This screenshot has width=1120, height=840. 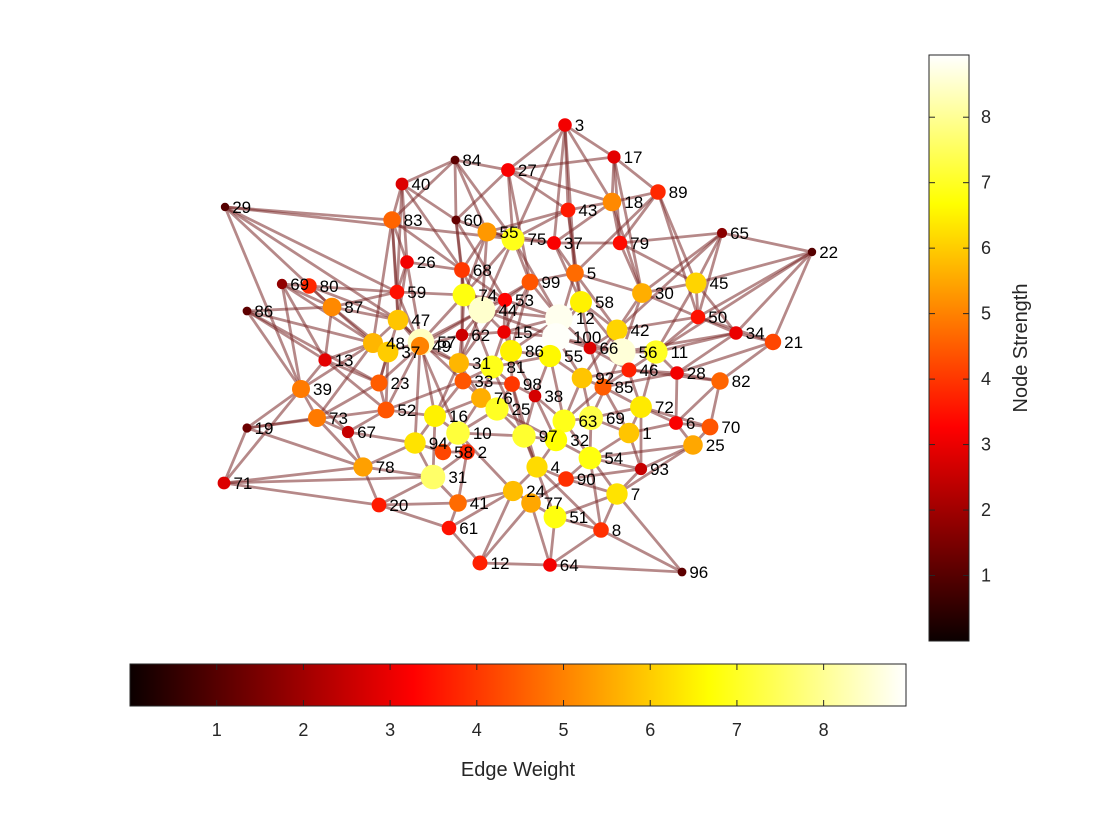 What do you see at coordinates (624, 387) in the screenshot?
I see `node-label-85: 85` at bounding box center [624, 387].